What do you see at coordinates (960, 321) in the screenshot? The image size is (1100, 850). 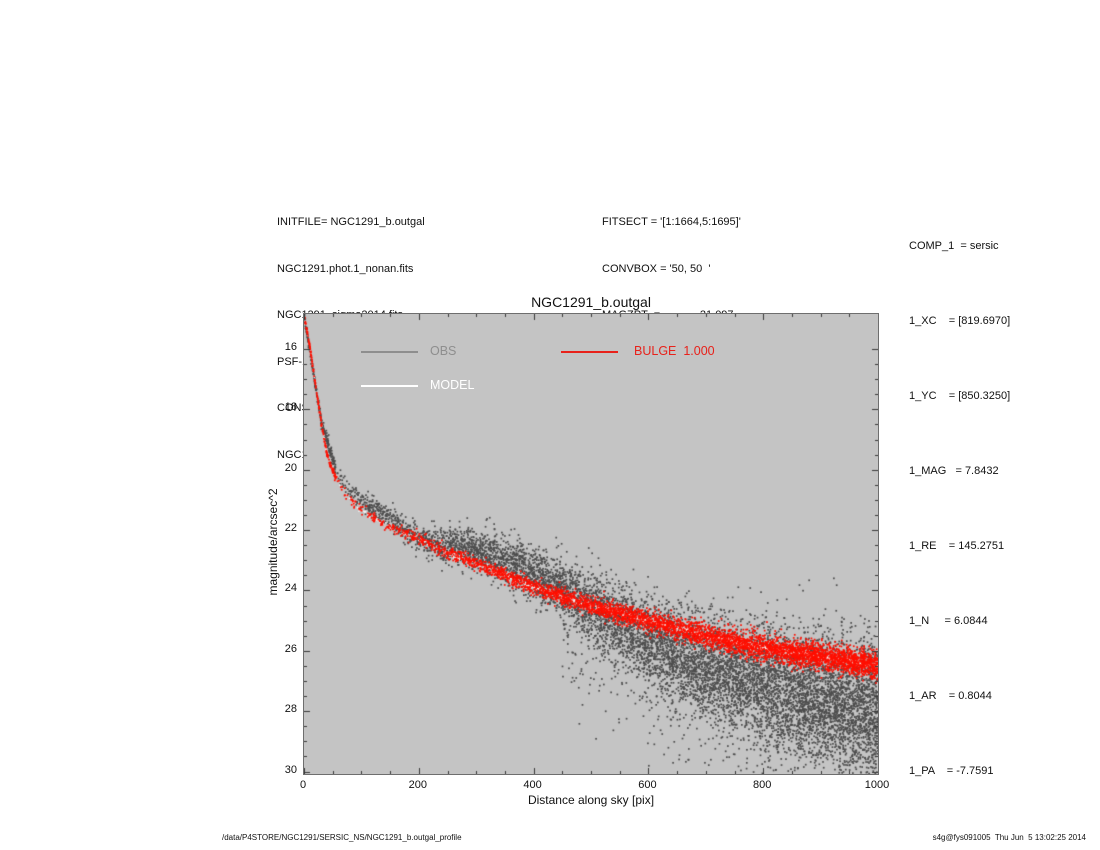 I see `text-line: 1_XC = [819.6970]` at bounding box center [960, 321].